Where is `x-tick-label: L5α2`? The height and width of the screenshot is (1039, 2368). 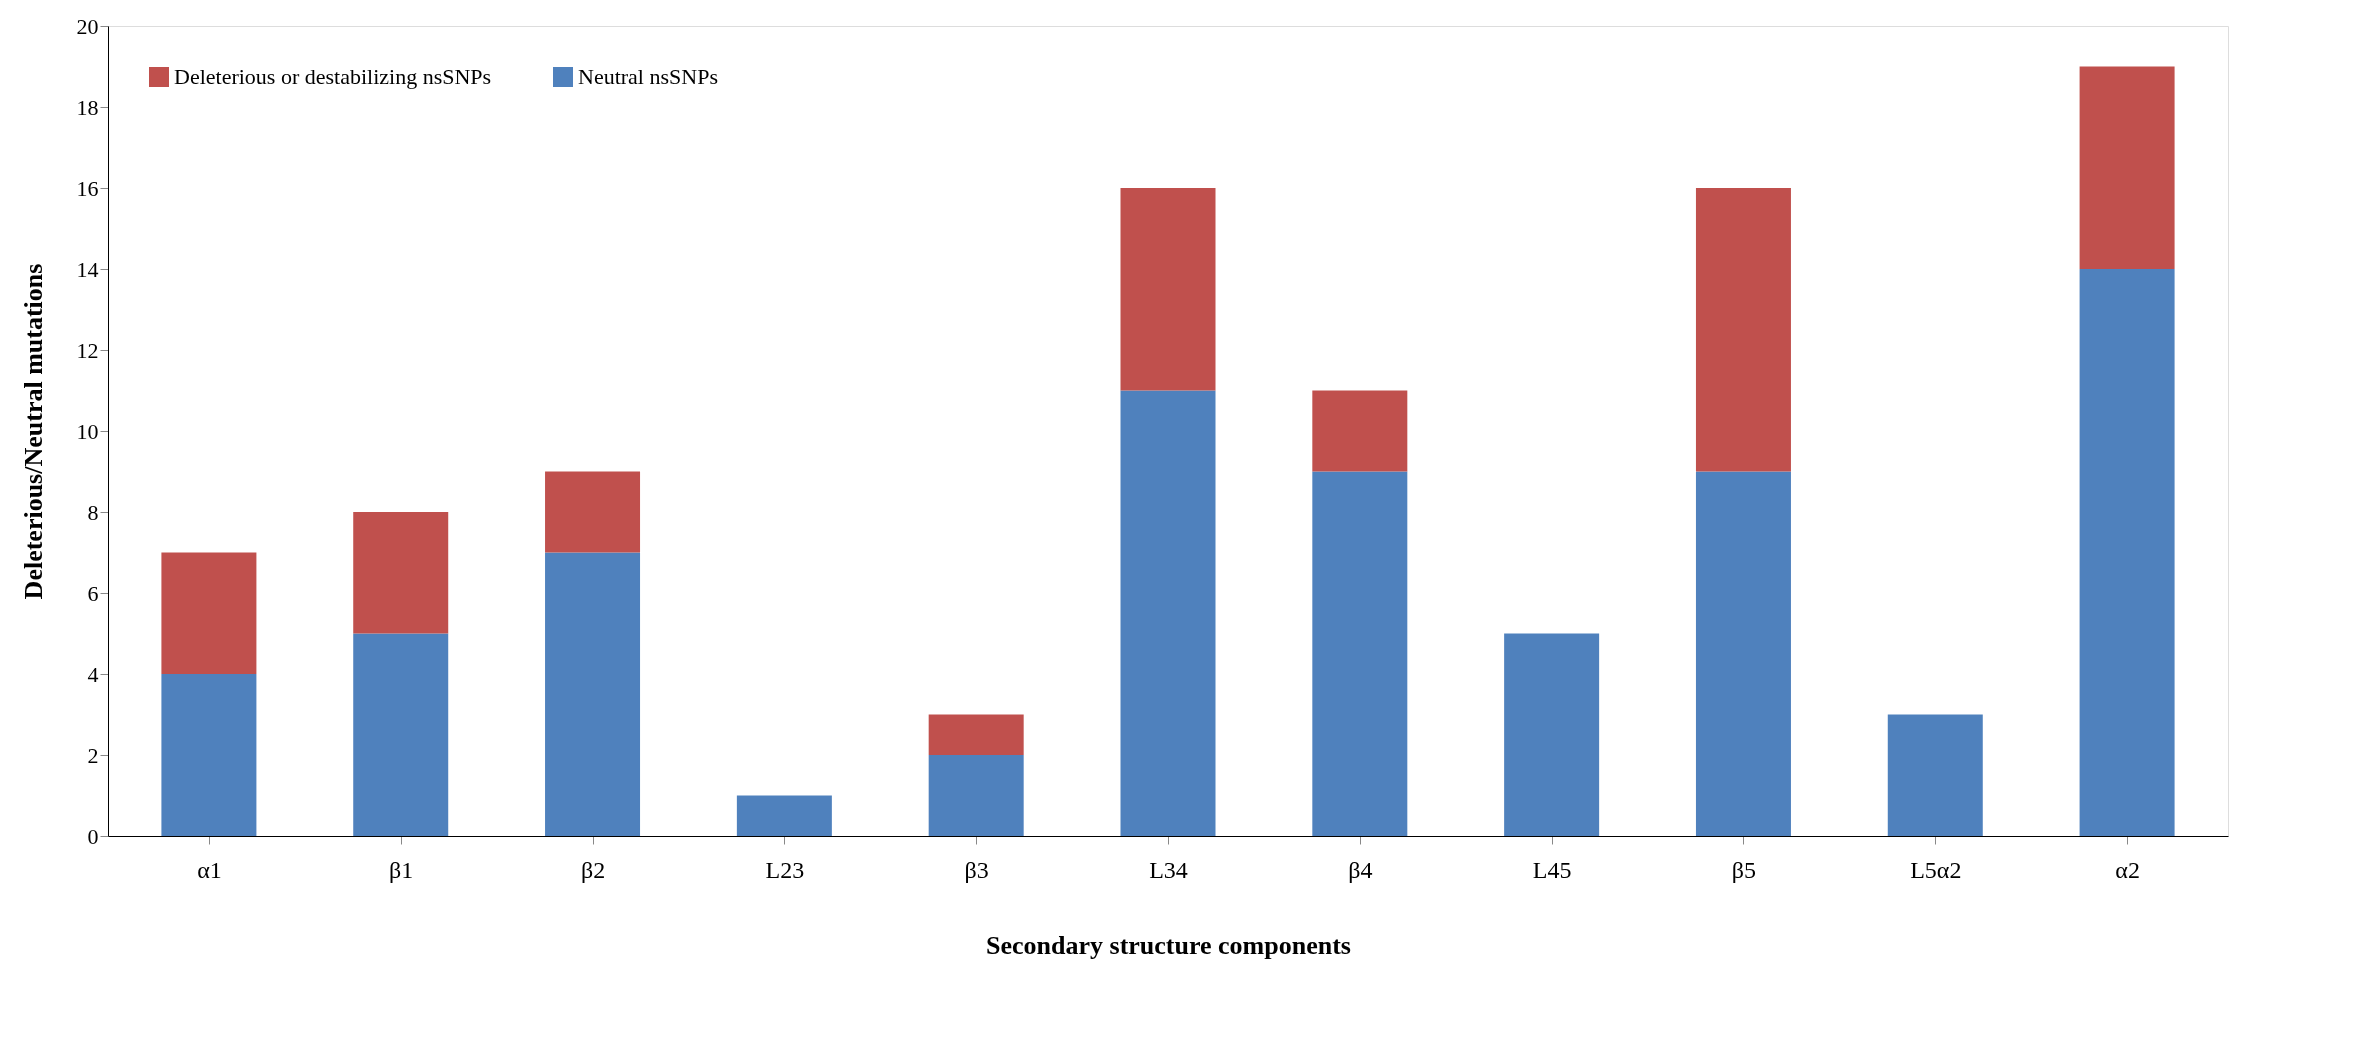 x-tick-label: L5α2 is located at coordinates (1936, 869).